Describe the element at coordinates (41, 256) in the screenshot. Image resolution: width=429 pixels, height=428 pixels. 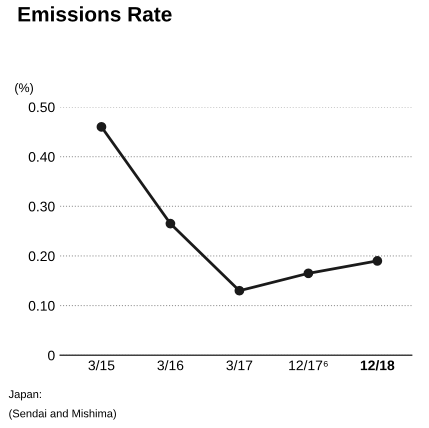
I see `y-tick-label: 0.20` at that location.